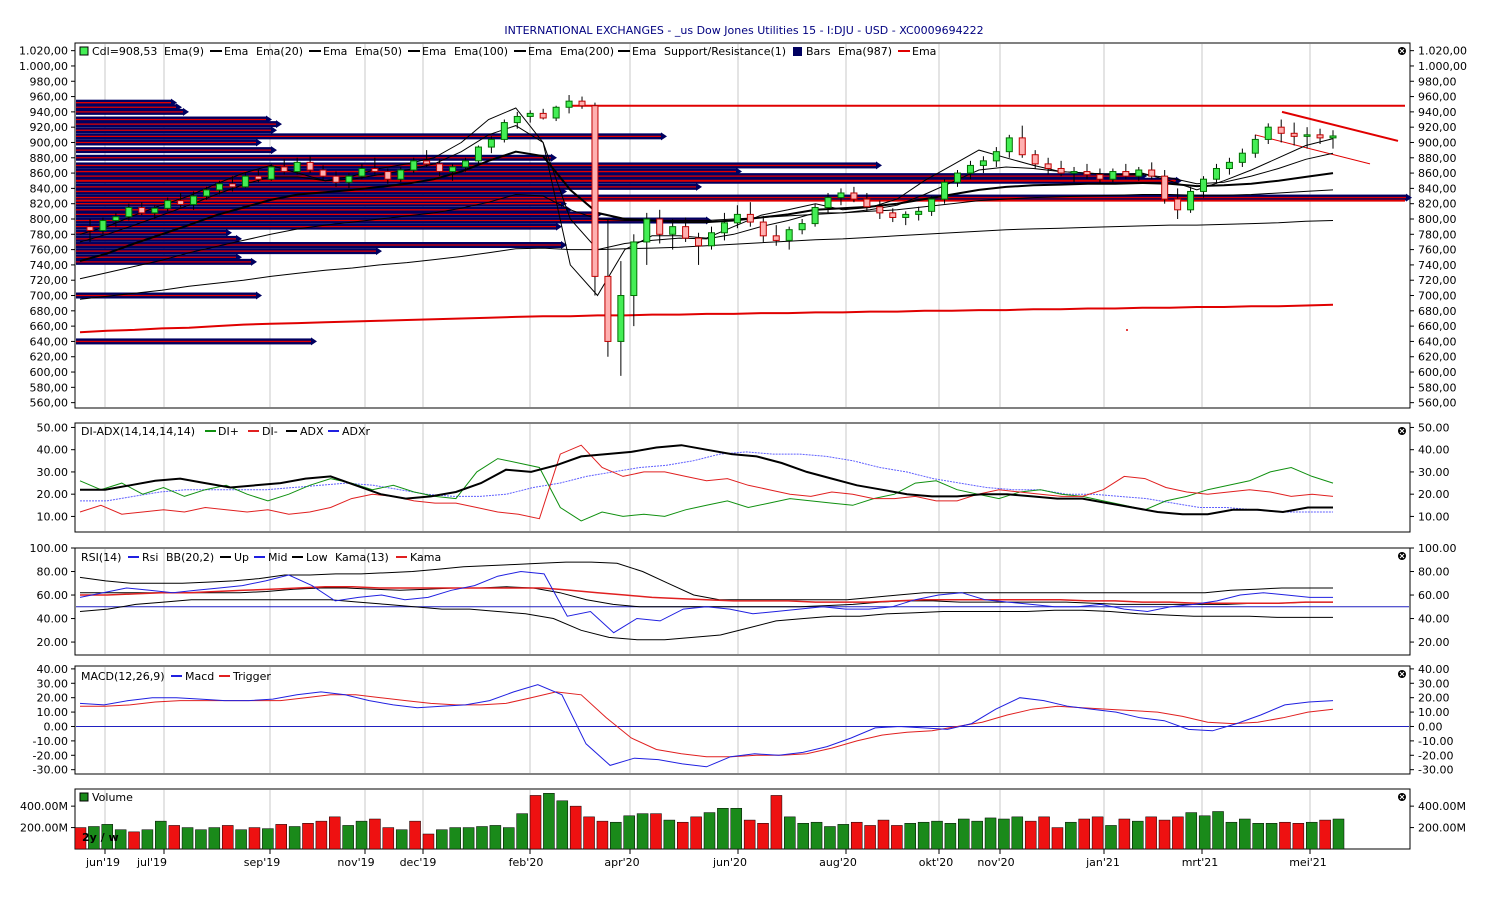  Describe the element at coordinates (865, 51) in the screenshot. I see `legend-label: Ema(987)` at that location.